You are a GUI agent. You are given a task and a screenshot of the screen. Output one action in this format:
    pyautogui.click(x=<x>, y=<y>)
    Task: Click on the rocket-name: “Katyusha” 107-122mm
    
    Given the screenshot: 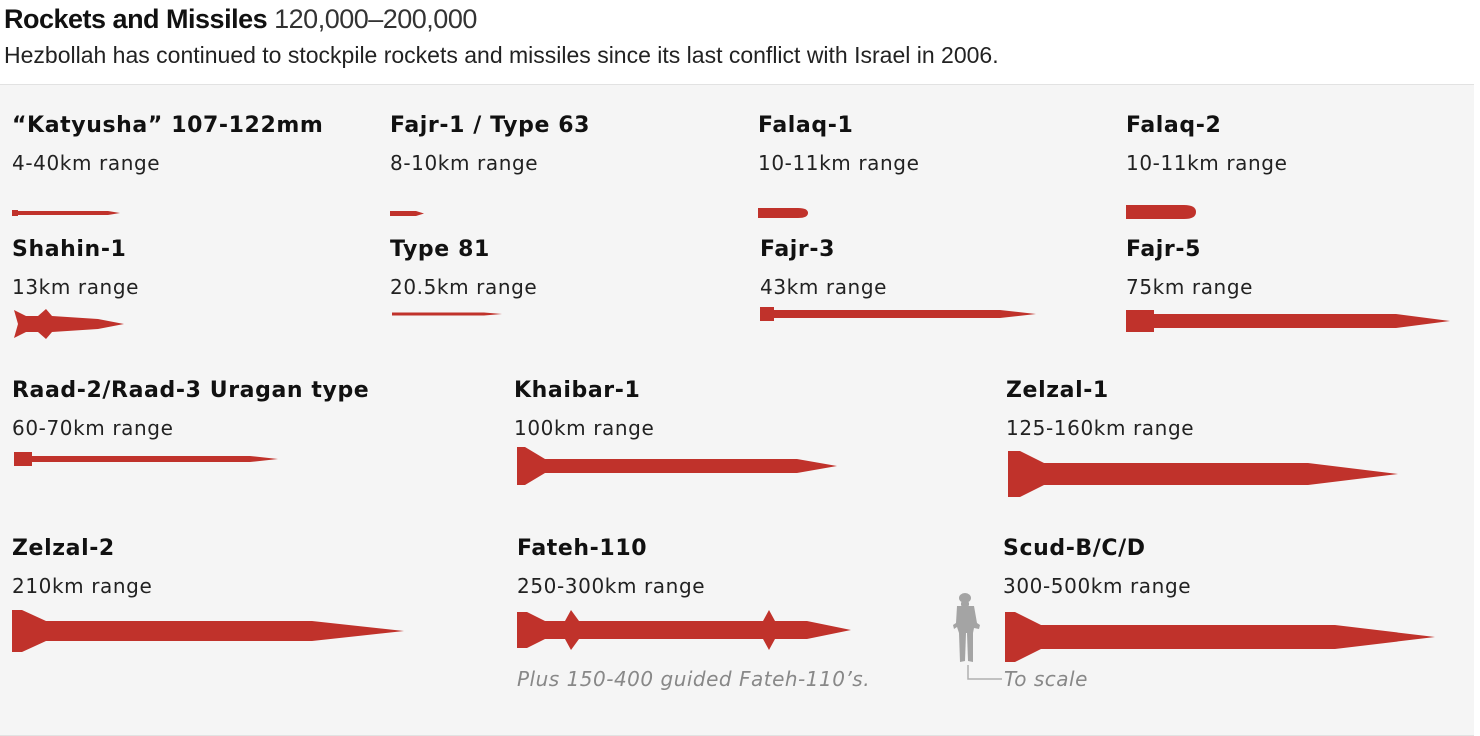 What is the action you would take?
    pyautogui.click(x=168, y=125)
    